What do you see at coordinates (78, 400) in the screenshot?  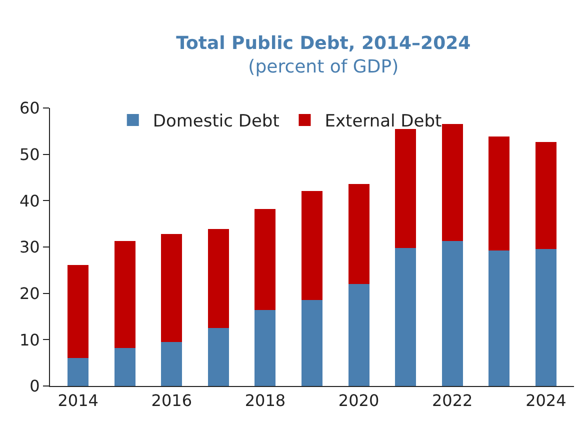 I see `x-tick-label: 2014` at bounding box center [78, 400].